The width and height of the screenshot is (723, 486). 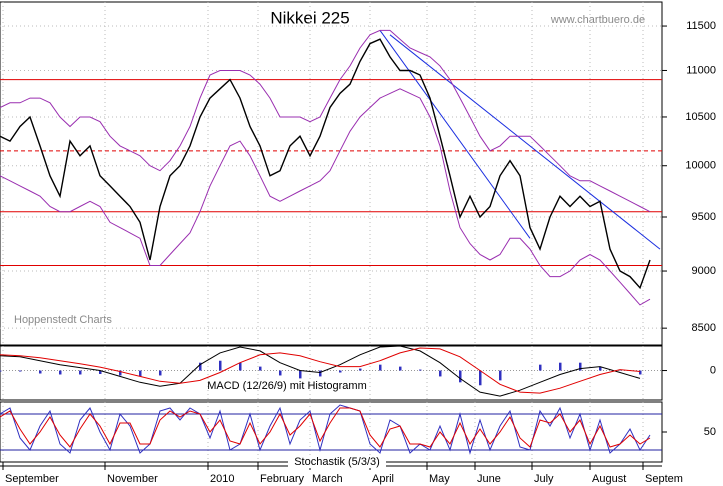 What do you see at coordinates (383, 479) in the screenshot?
I see `x-tick-label: April` at bounding box center [383, 479].